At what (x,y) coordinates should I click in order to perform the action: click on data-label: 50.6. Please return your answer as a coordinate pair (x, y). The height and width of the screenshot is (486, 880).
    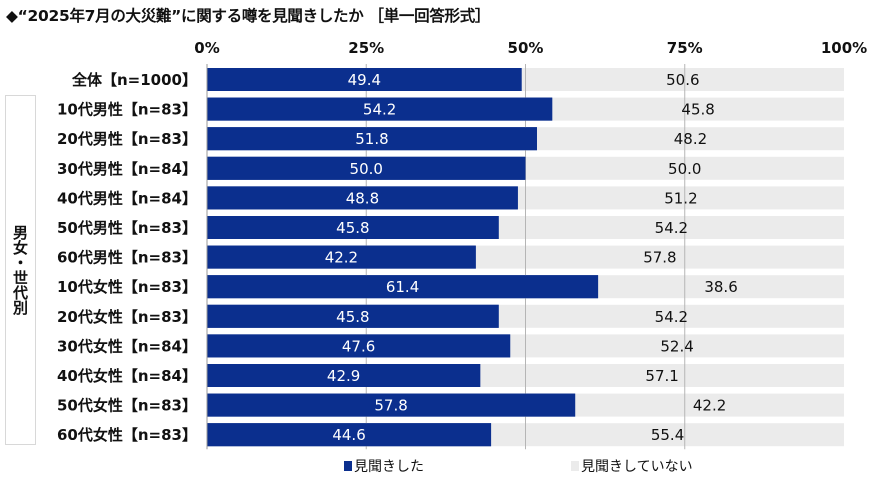
    Looking at the image, I should click on (682, 80).